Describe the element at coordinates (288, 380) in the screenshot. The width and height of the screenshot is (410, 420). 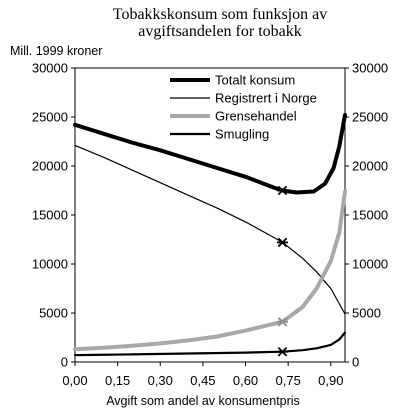
I see `x-tick-label: 0,75` at that location.